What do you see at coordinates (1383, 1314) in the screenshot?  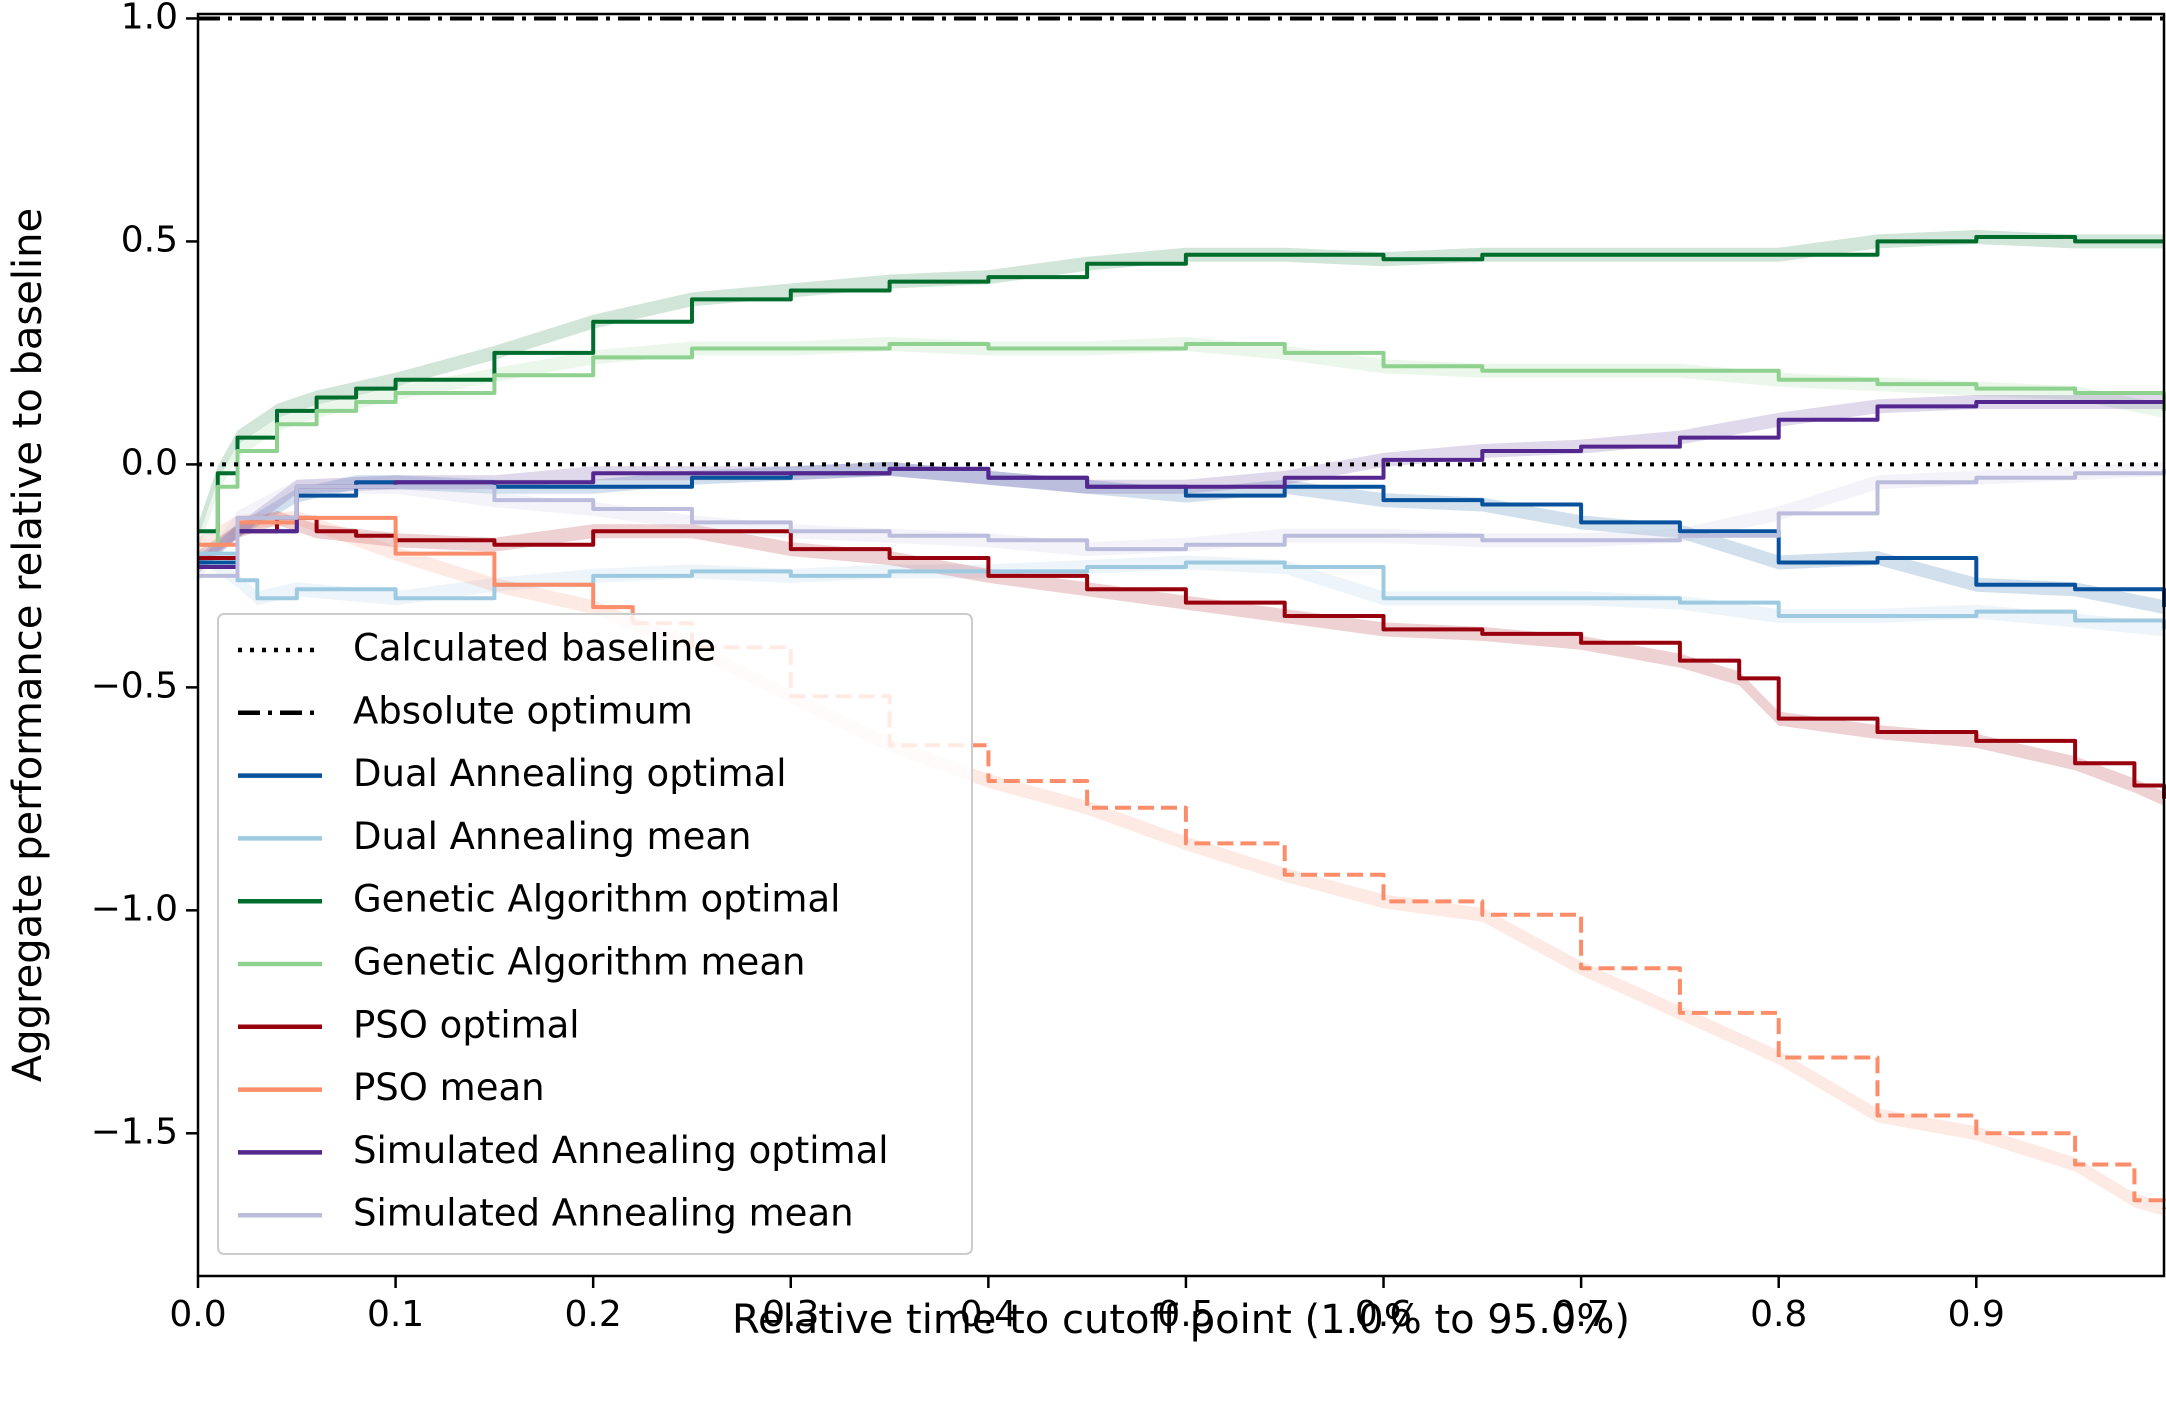 I see `x-tick-label: 0.6` at bounding box center [1383, 1314].